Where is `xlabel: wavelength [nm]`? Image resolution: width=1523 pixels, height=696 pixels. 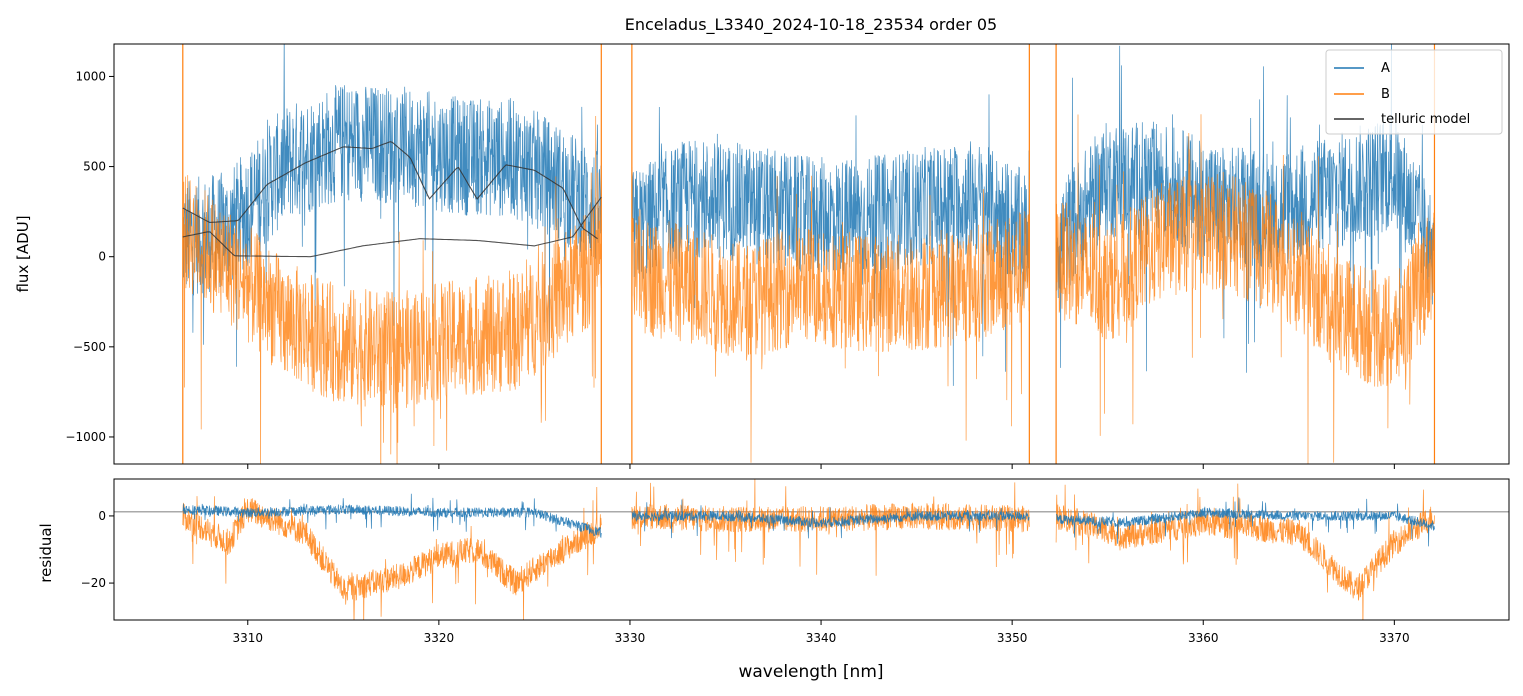
xlabel: wavelength [nm] is located at coordinates (810, 672).